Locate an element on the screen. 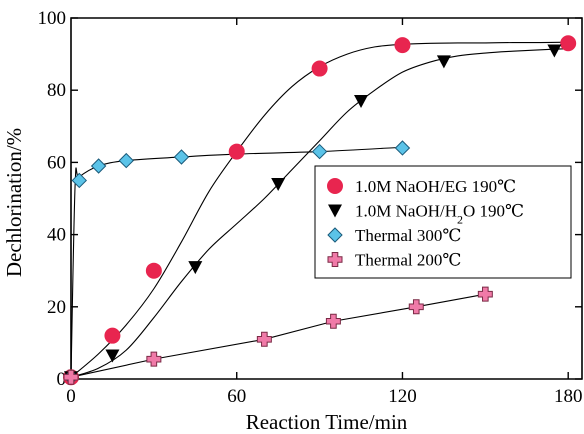  y-tick-label: 100 is located at coordinates (52, 18).